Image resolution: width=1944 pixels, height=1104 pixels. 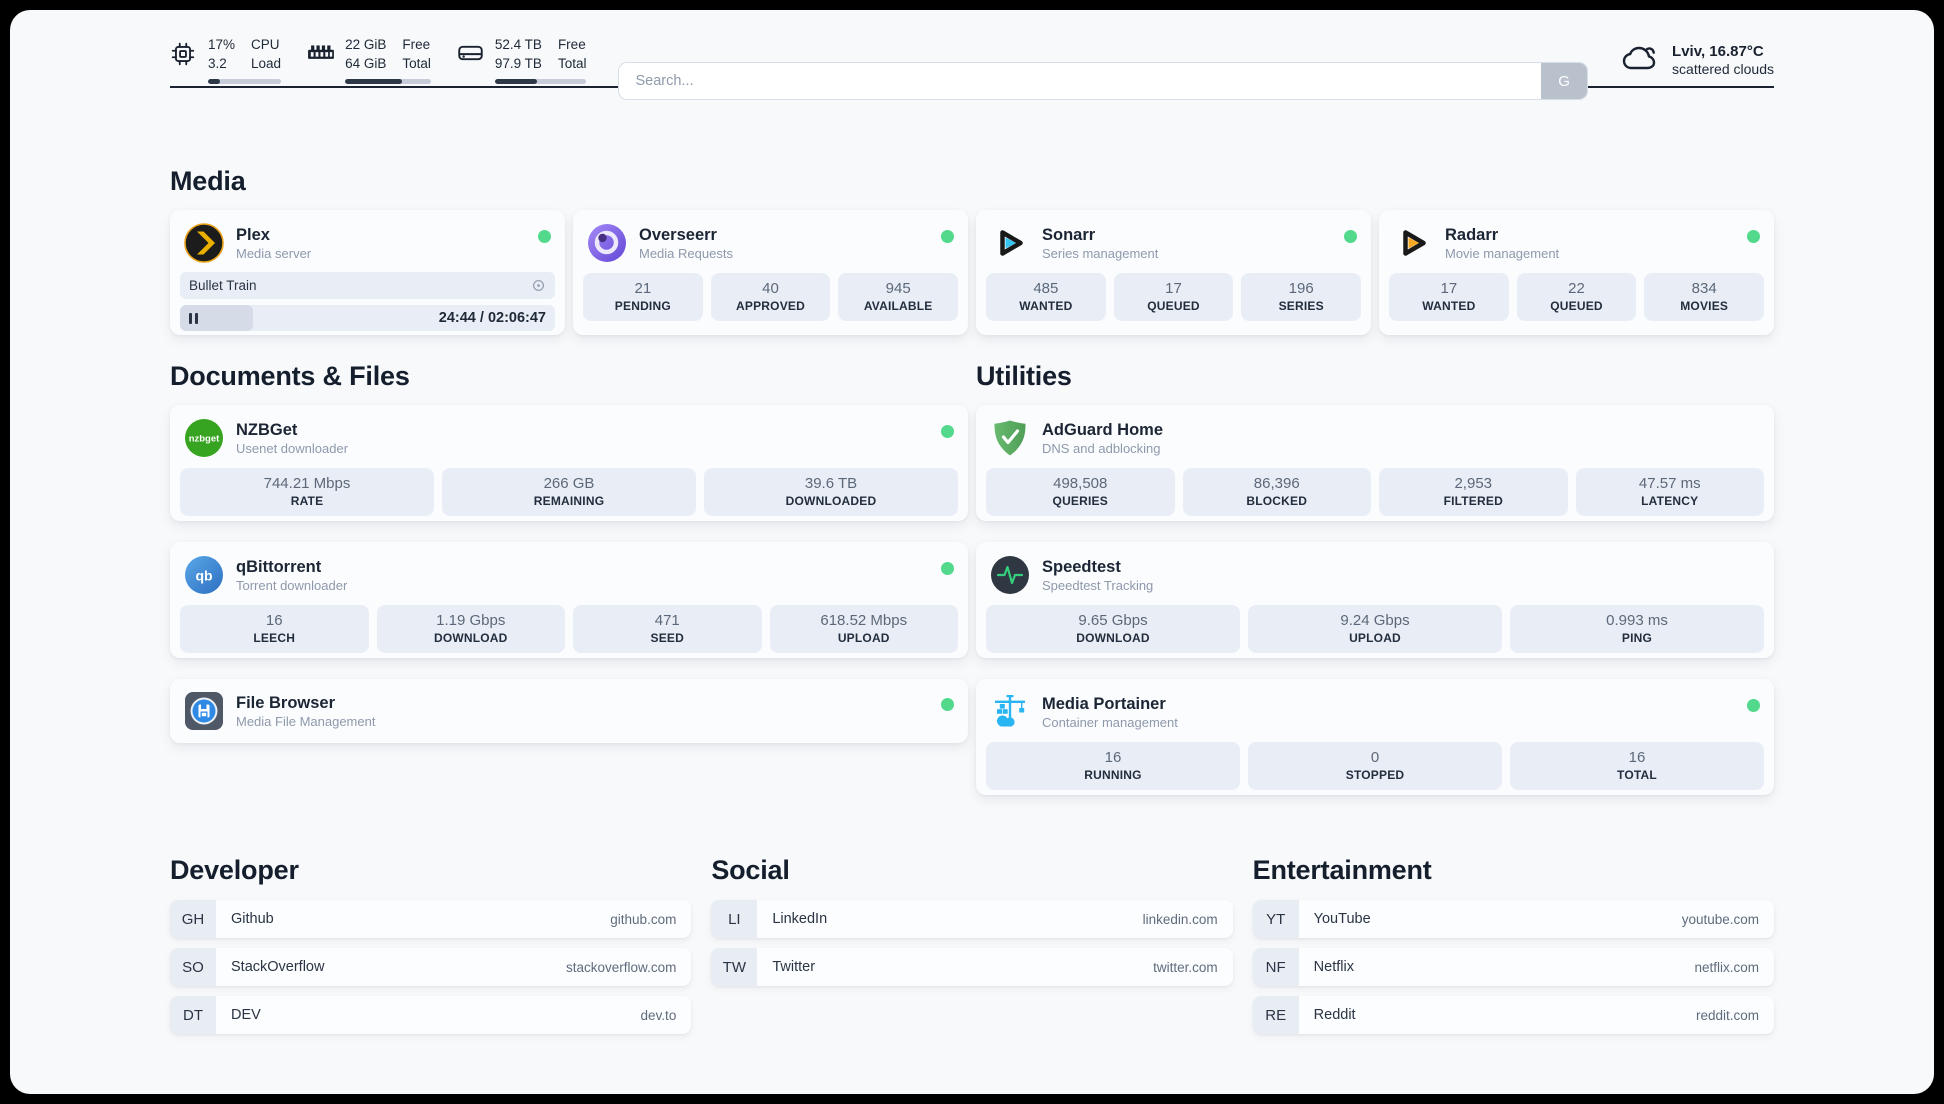 What do you see at coordinates (1275, 919) in the screenshot?
I see `link-badge: YT` at bounding box center [1275, 919].